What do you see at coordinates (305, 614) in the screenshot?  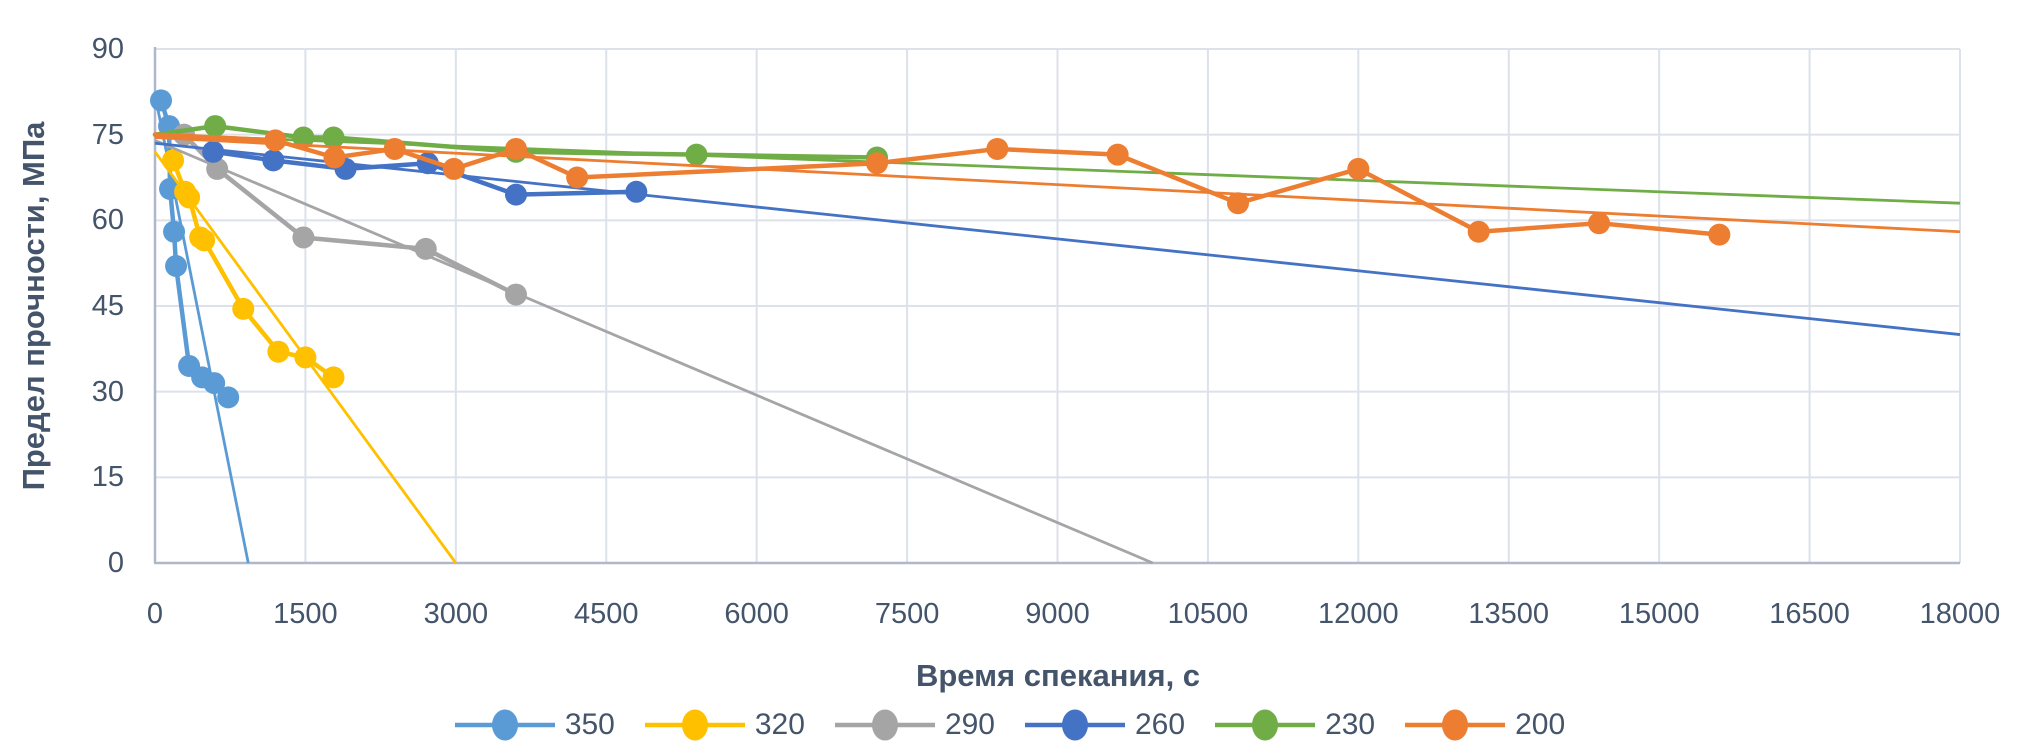 I see `x-tick-label: 1500` at bounding box center [305, 614].